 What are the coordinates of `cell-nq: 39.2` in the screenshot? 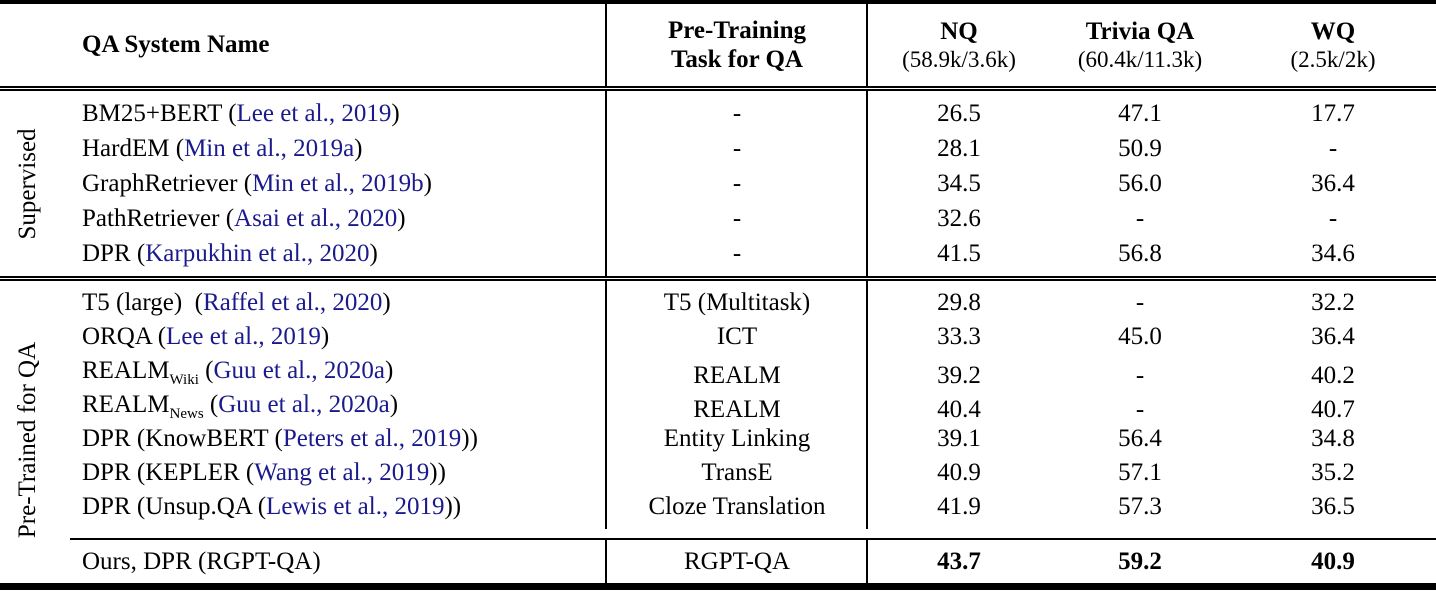 It's located at (959, 375).